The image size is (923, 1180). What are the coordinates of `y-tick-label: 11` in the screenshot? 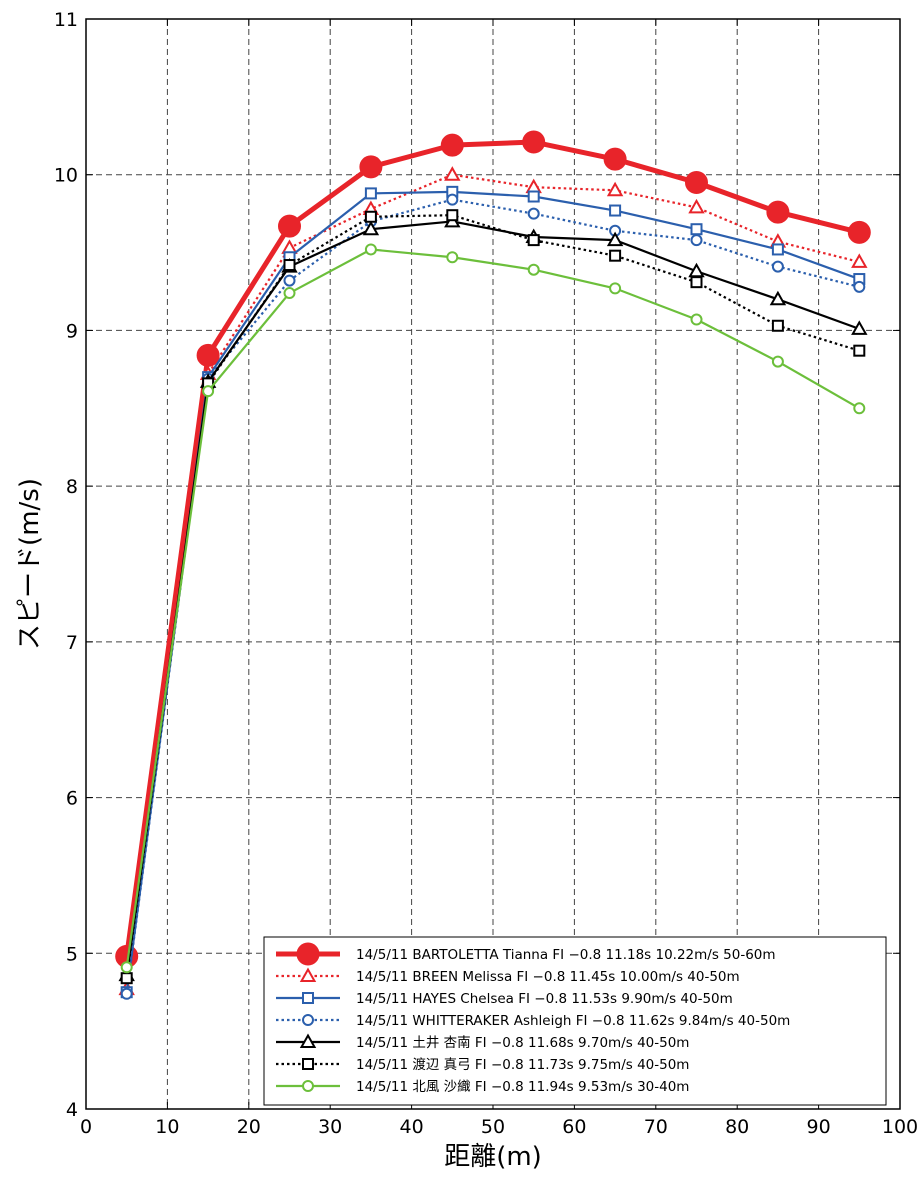 It's located at (66, 20).